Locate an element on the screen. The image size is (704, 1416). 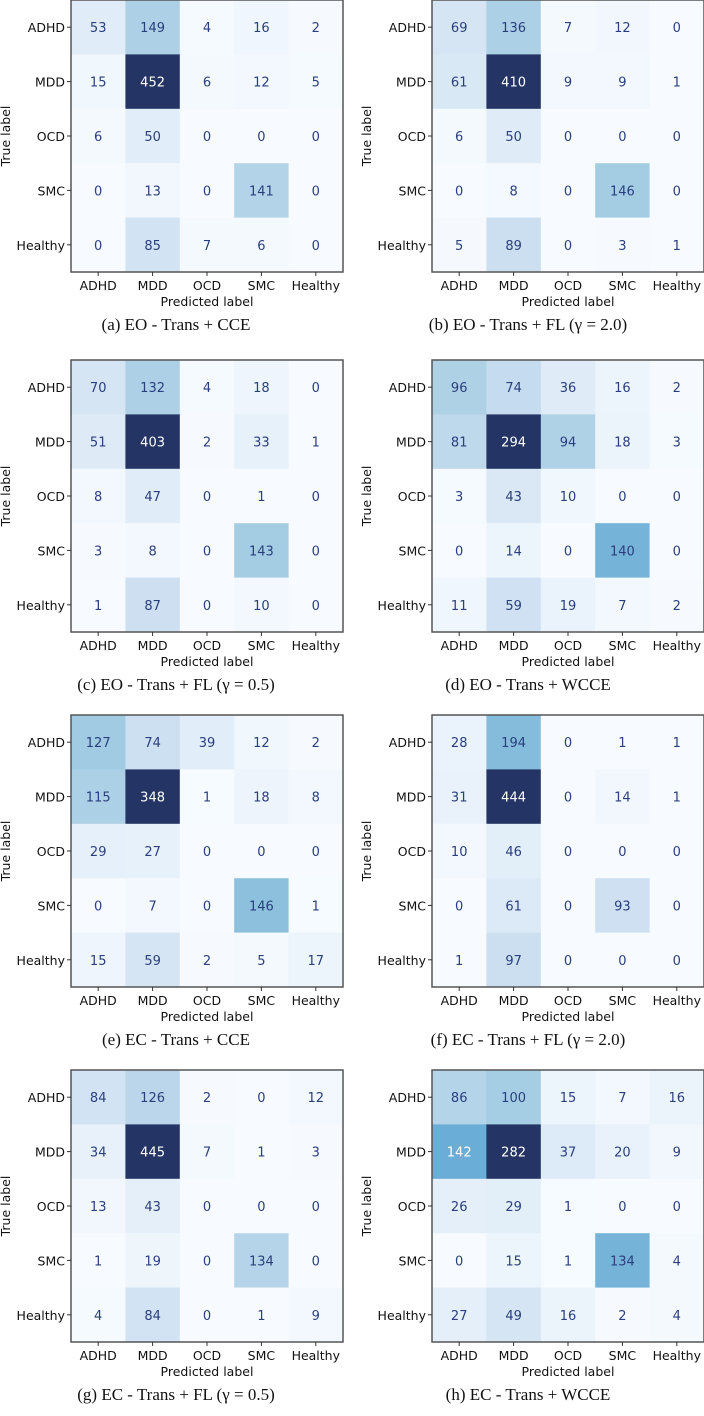
cell-value-label: 31 is located at coordinates (459, 798).